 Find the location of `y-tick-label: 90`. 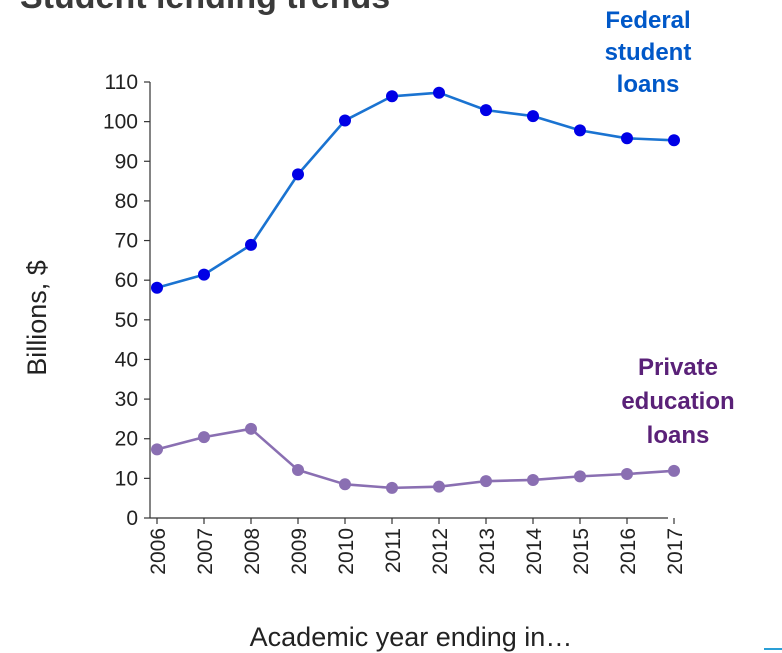

y-tick-label: 90 is located at coordinates (126, 161).